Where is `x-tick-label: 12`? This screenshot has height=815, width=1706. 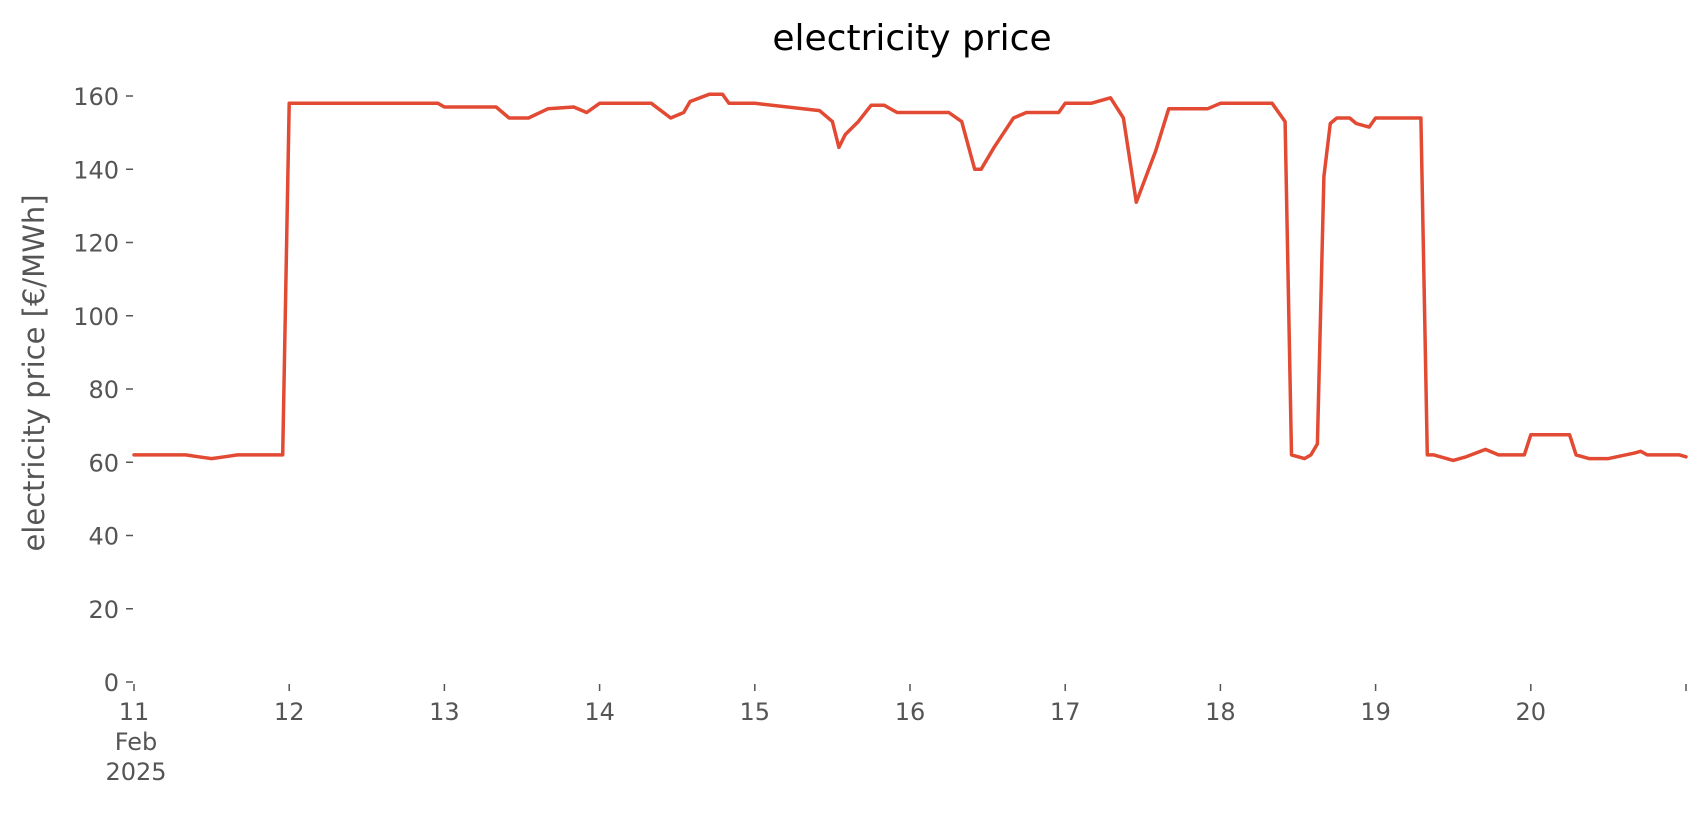 x-tick-label: 12 is located at coordinates (289, 712).